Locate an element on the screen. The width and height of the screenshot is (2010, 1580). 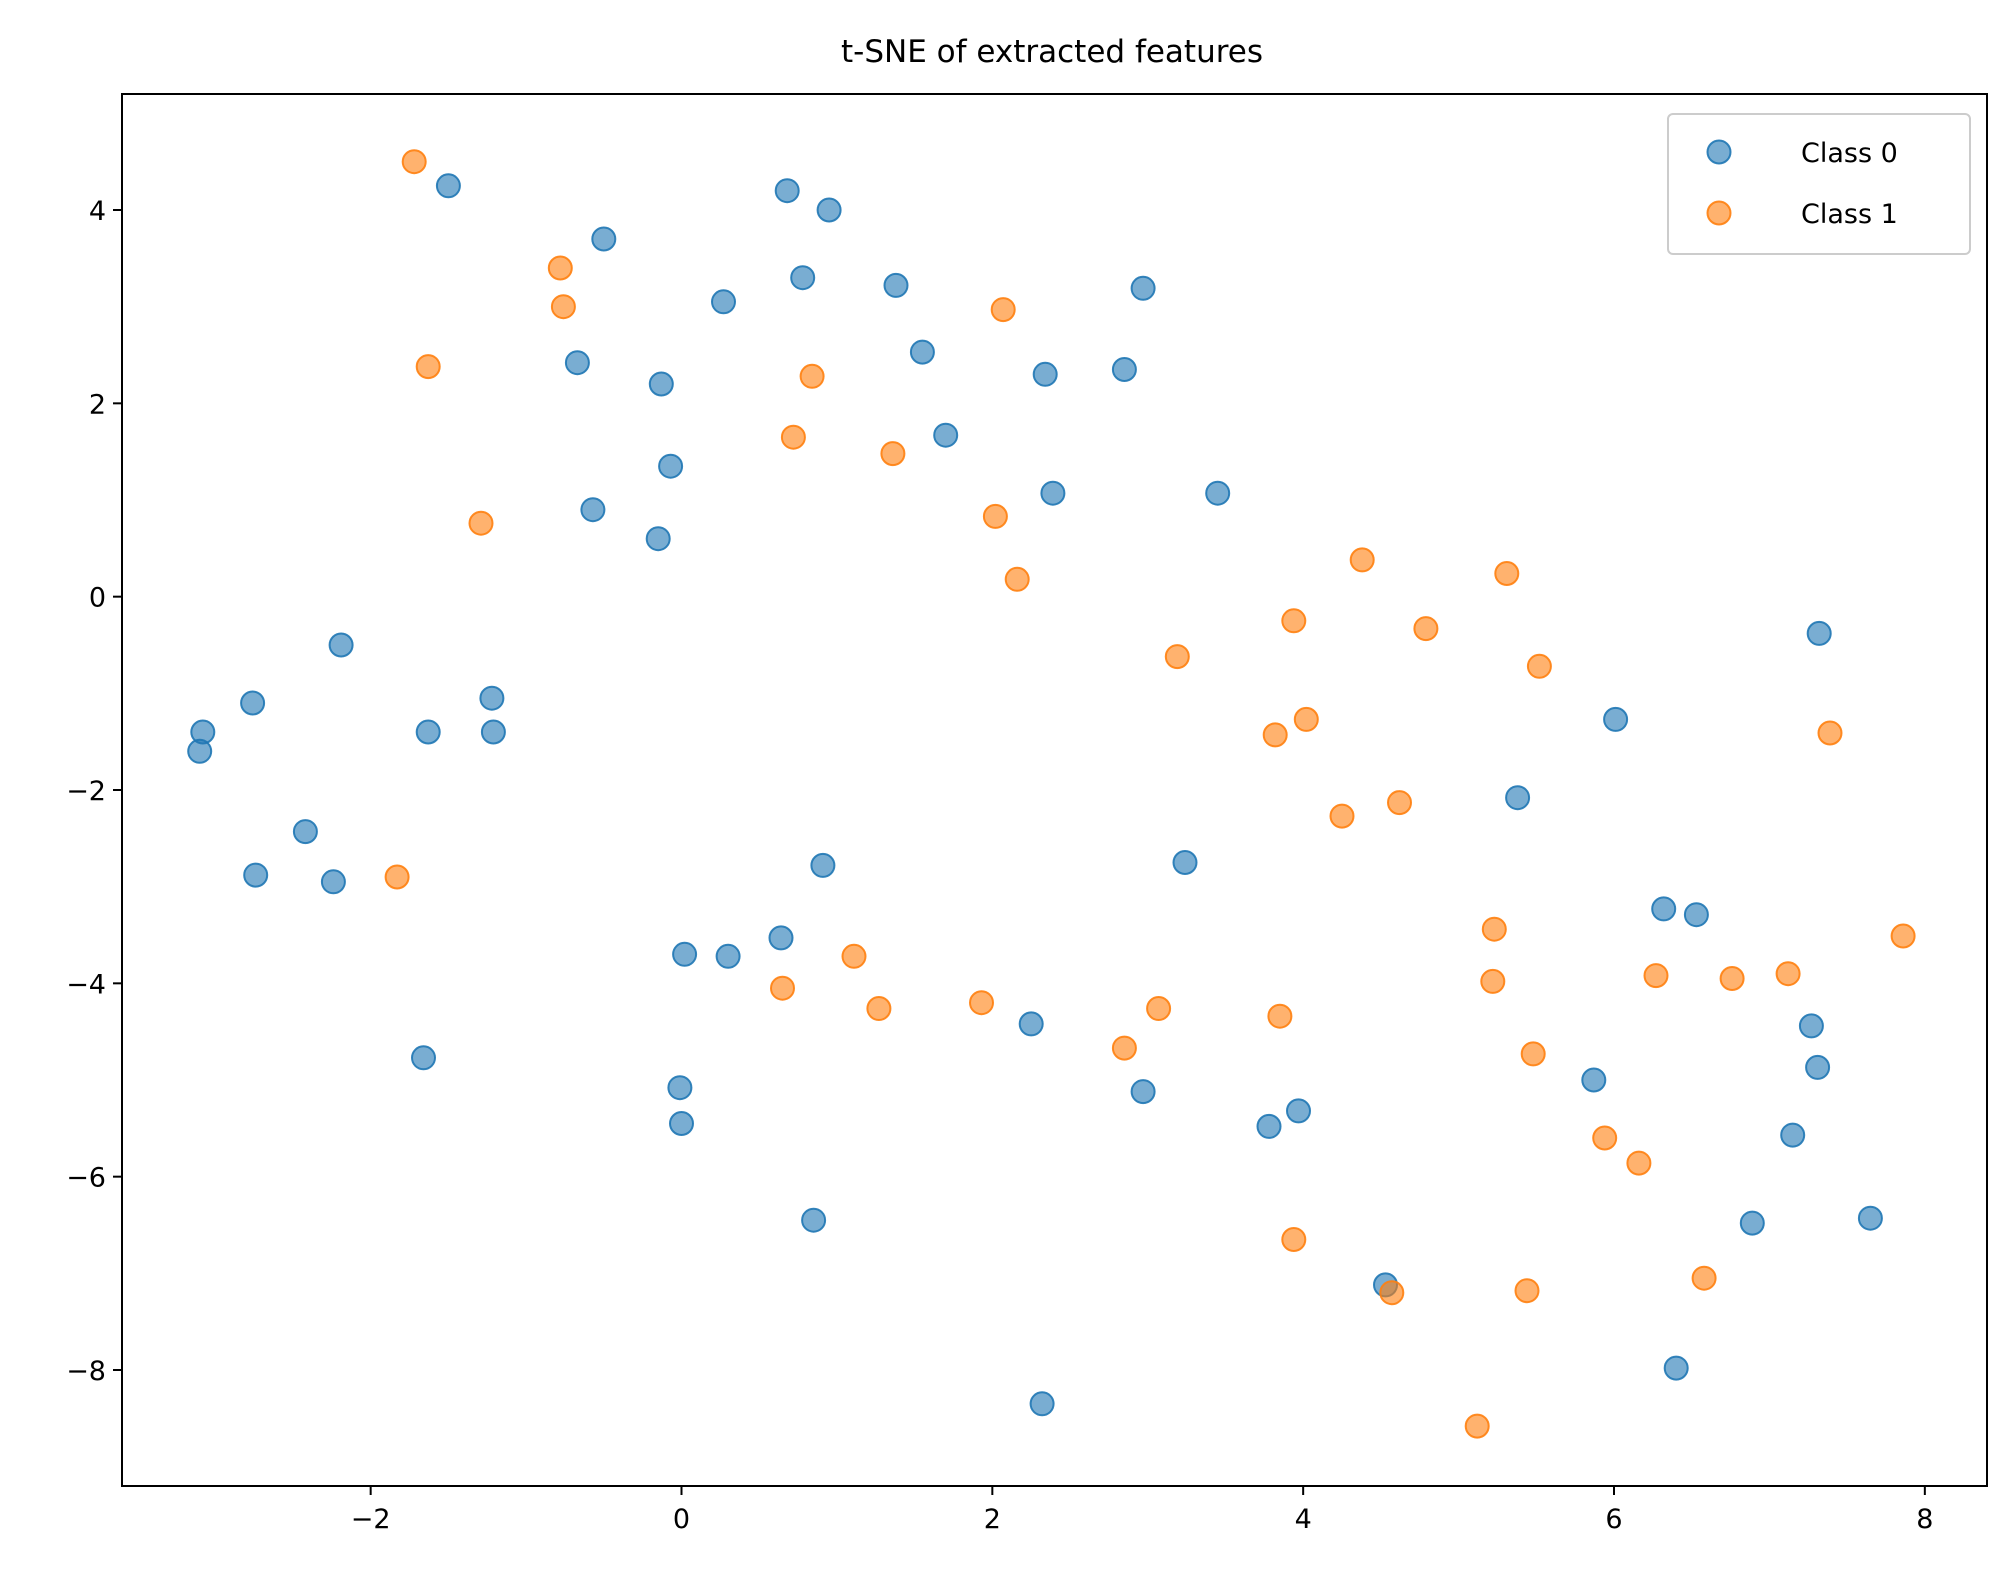
y-tick-label-5: −6 is located at coordinates (86, 1178).